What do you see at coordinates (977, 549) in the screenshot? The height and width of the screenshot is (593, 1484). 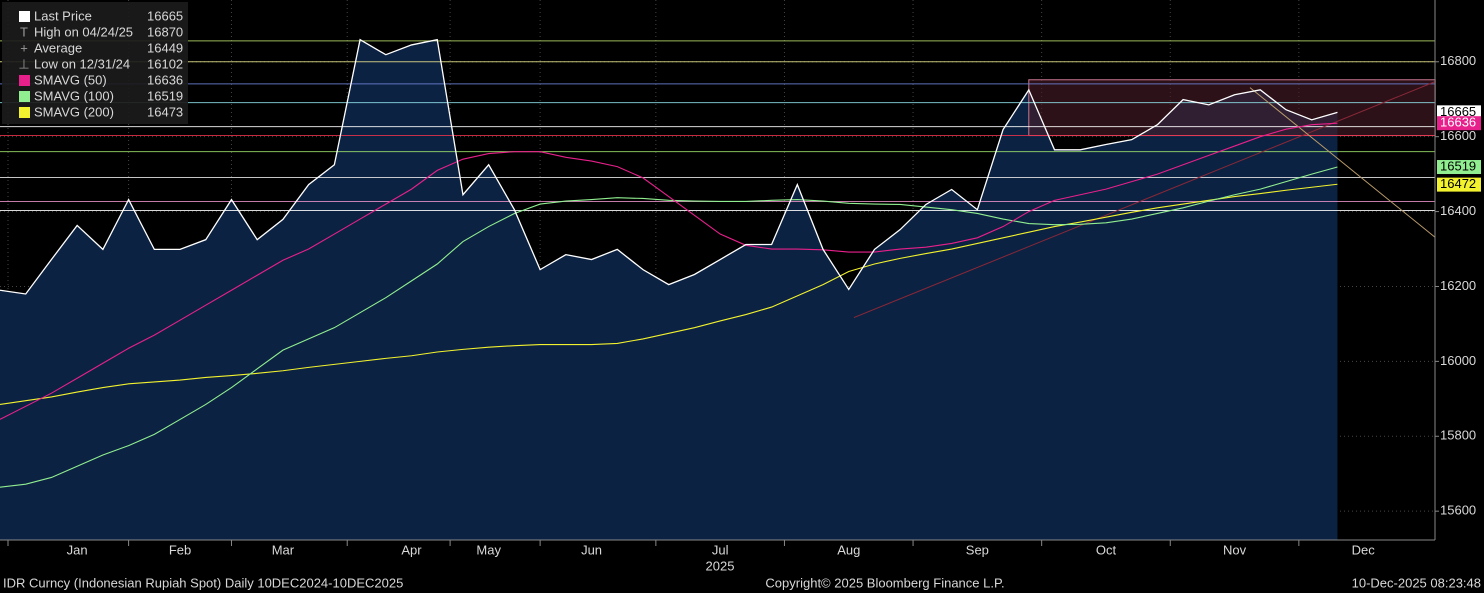 I see `x-tick-label: Sep` at bounding box center [977, 549].